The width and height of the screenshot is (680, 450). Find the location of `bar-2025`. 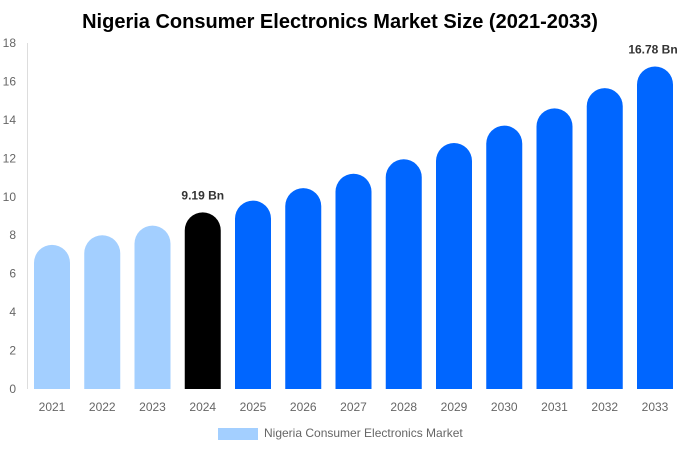

bar-2025 is located at coordinates (253, 294).